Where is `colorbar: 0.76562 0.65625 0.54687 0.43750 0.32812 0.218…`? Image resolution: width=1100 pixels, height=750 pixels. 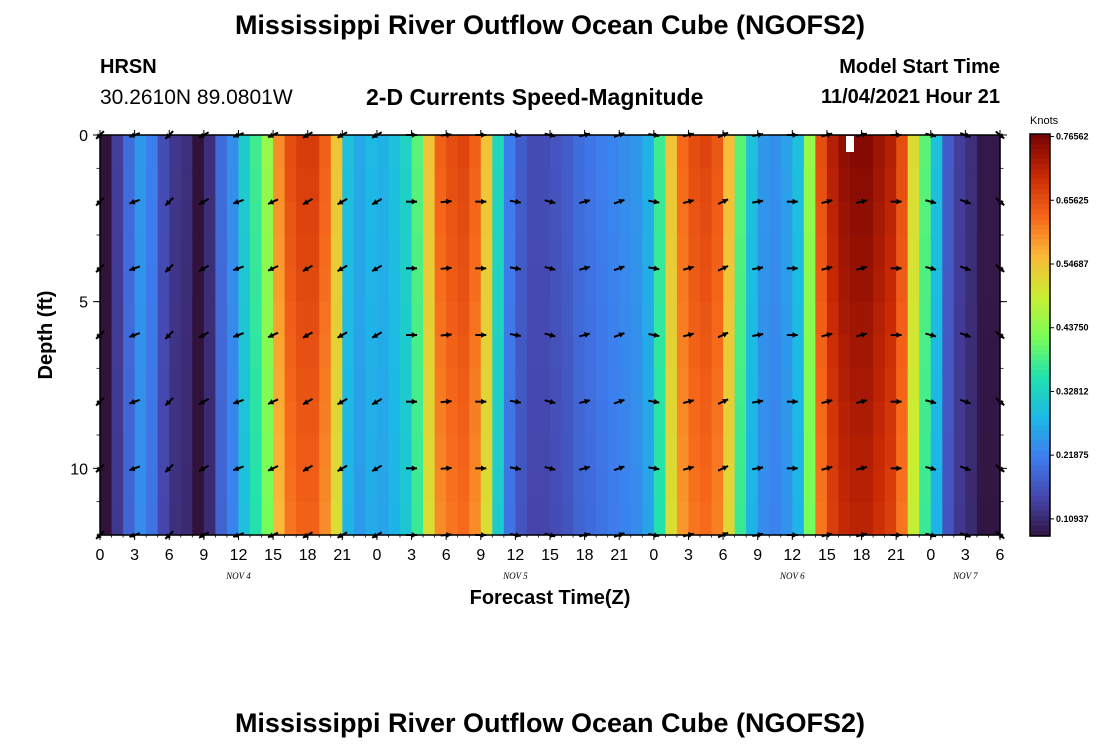 colorbar: 0.76562 0.65625 0.54687 0.43750 0.32812 0.218… is located at coordinates (1059, 334).